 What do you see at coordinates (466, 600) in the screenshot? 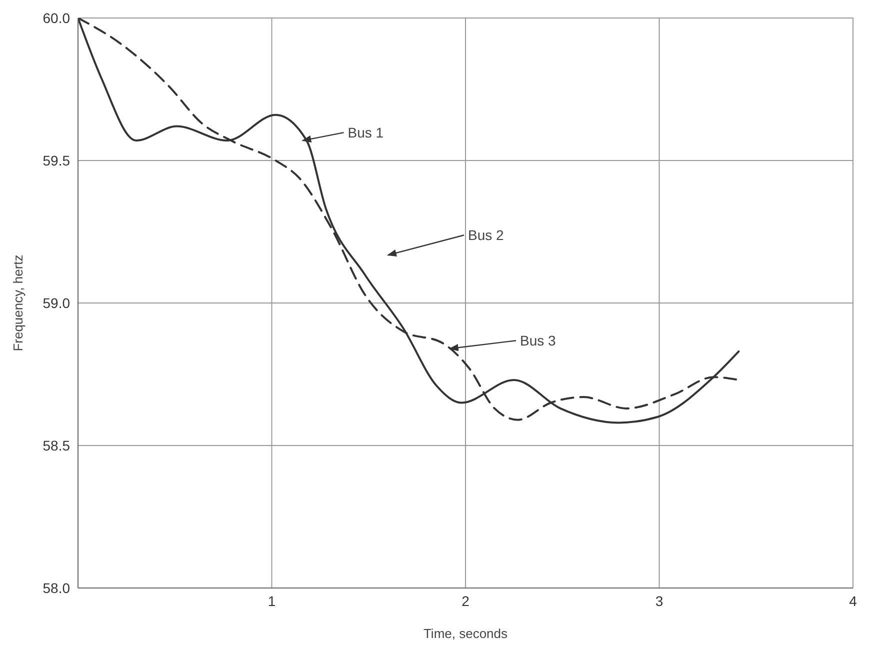
I see `x-tick-label: 2` at bounding box center [466, 600].